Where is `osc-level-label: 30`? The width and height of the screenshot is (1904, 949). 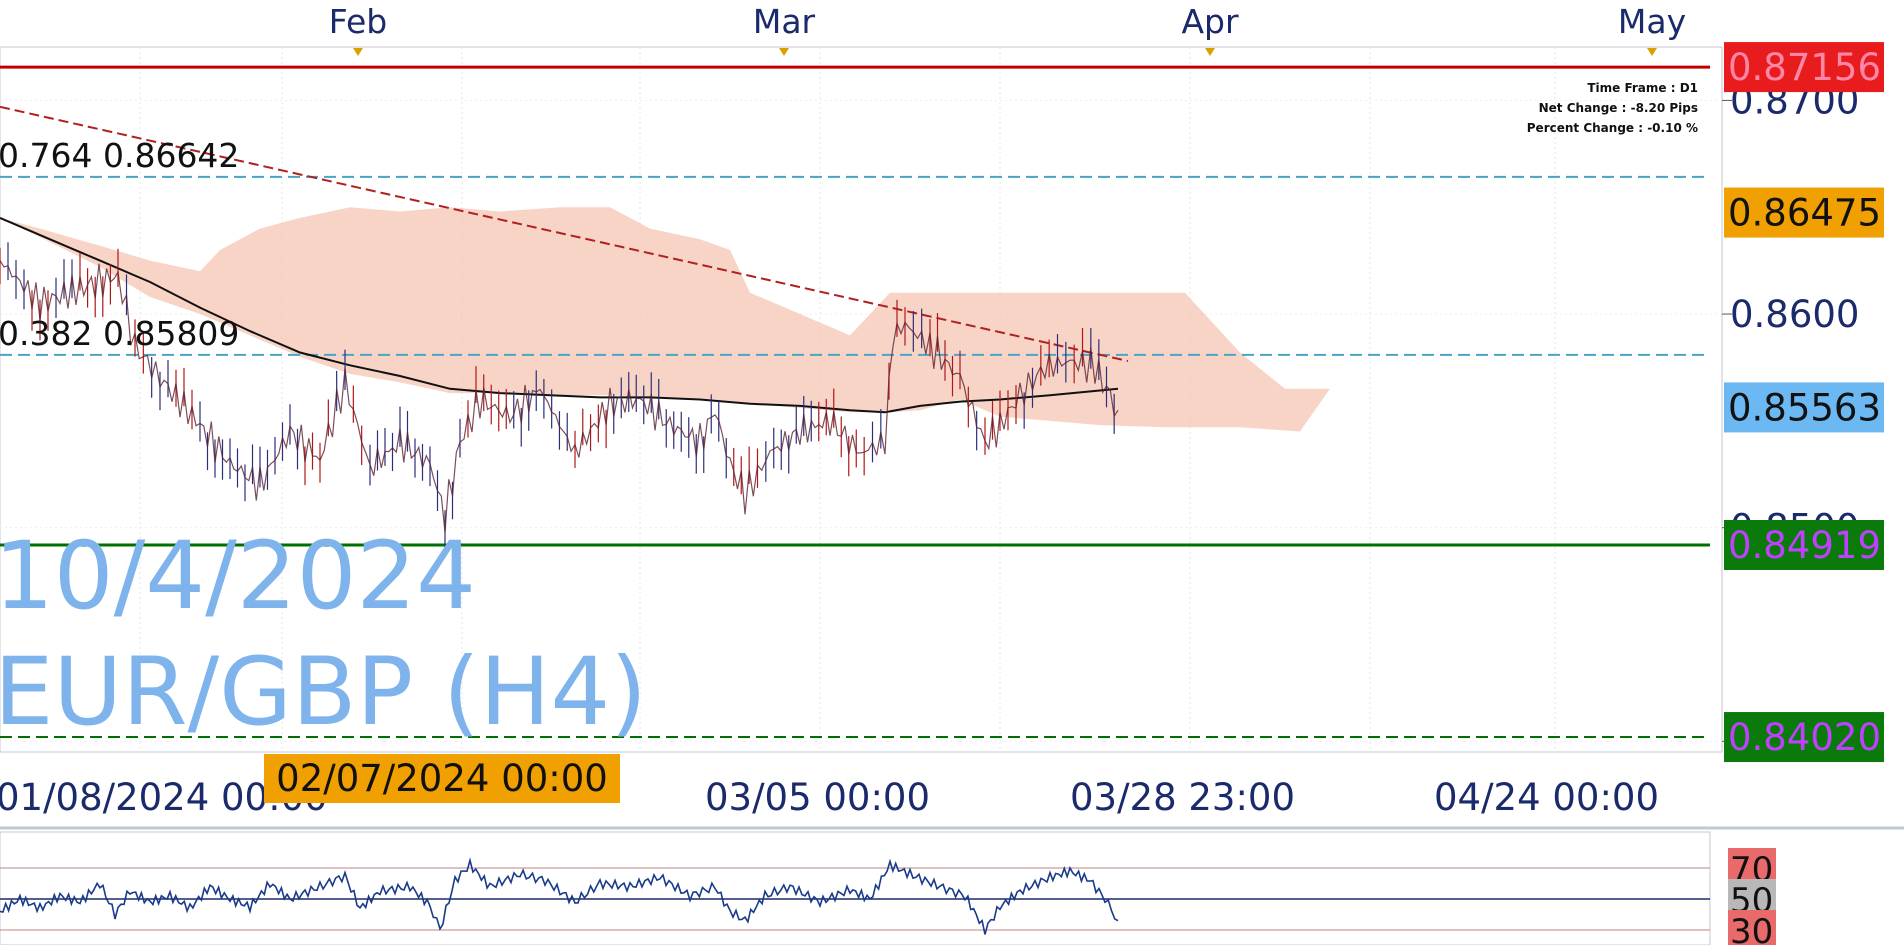
osc-level-label: 30 is located at coordinates (1751, 928).